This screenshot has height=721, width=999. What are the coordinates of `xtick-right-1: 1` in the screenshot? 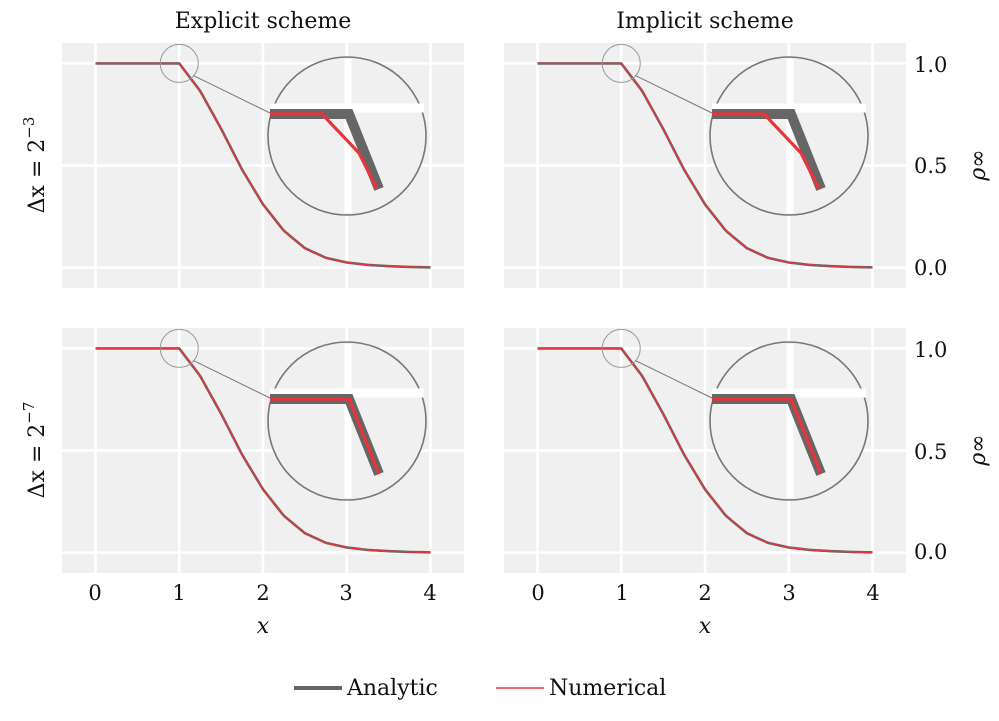 It's located at (621, 593).